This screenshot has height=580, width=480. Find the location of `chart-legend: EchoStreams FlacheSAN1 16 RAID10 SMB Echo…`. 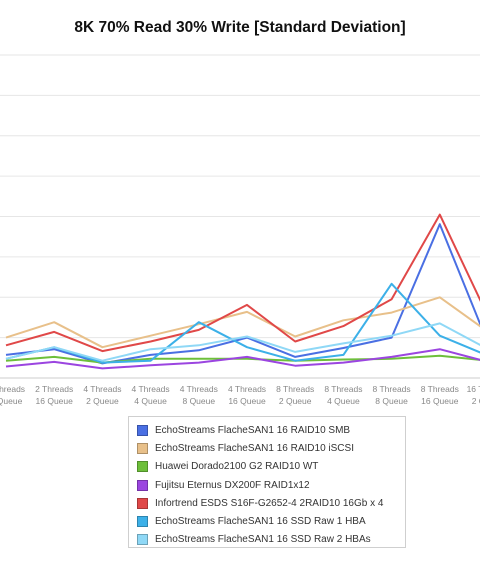

chart-legend: EchoStreams FlacheSAN1 16 RAID10 SMB Echo… is located at coordinates (267, 482).